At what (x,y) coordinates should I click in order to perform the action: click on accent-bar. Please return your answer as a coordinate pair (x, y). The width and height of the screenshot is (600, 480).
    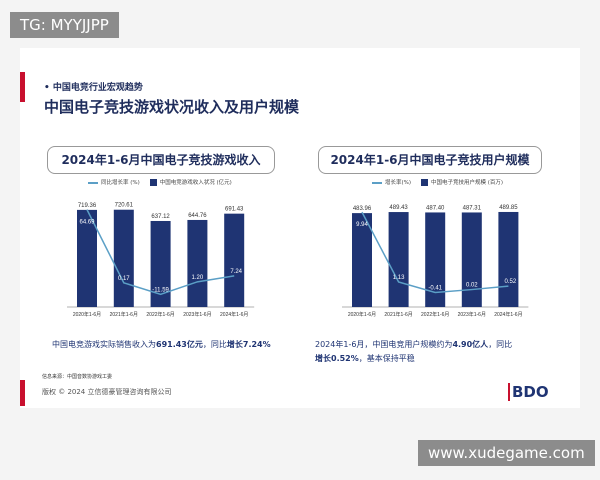
    Looking at the image, I should click on (22, 87).